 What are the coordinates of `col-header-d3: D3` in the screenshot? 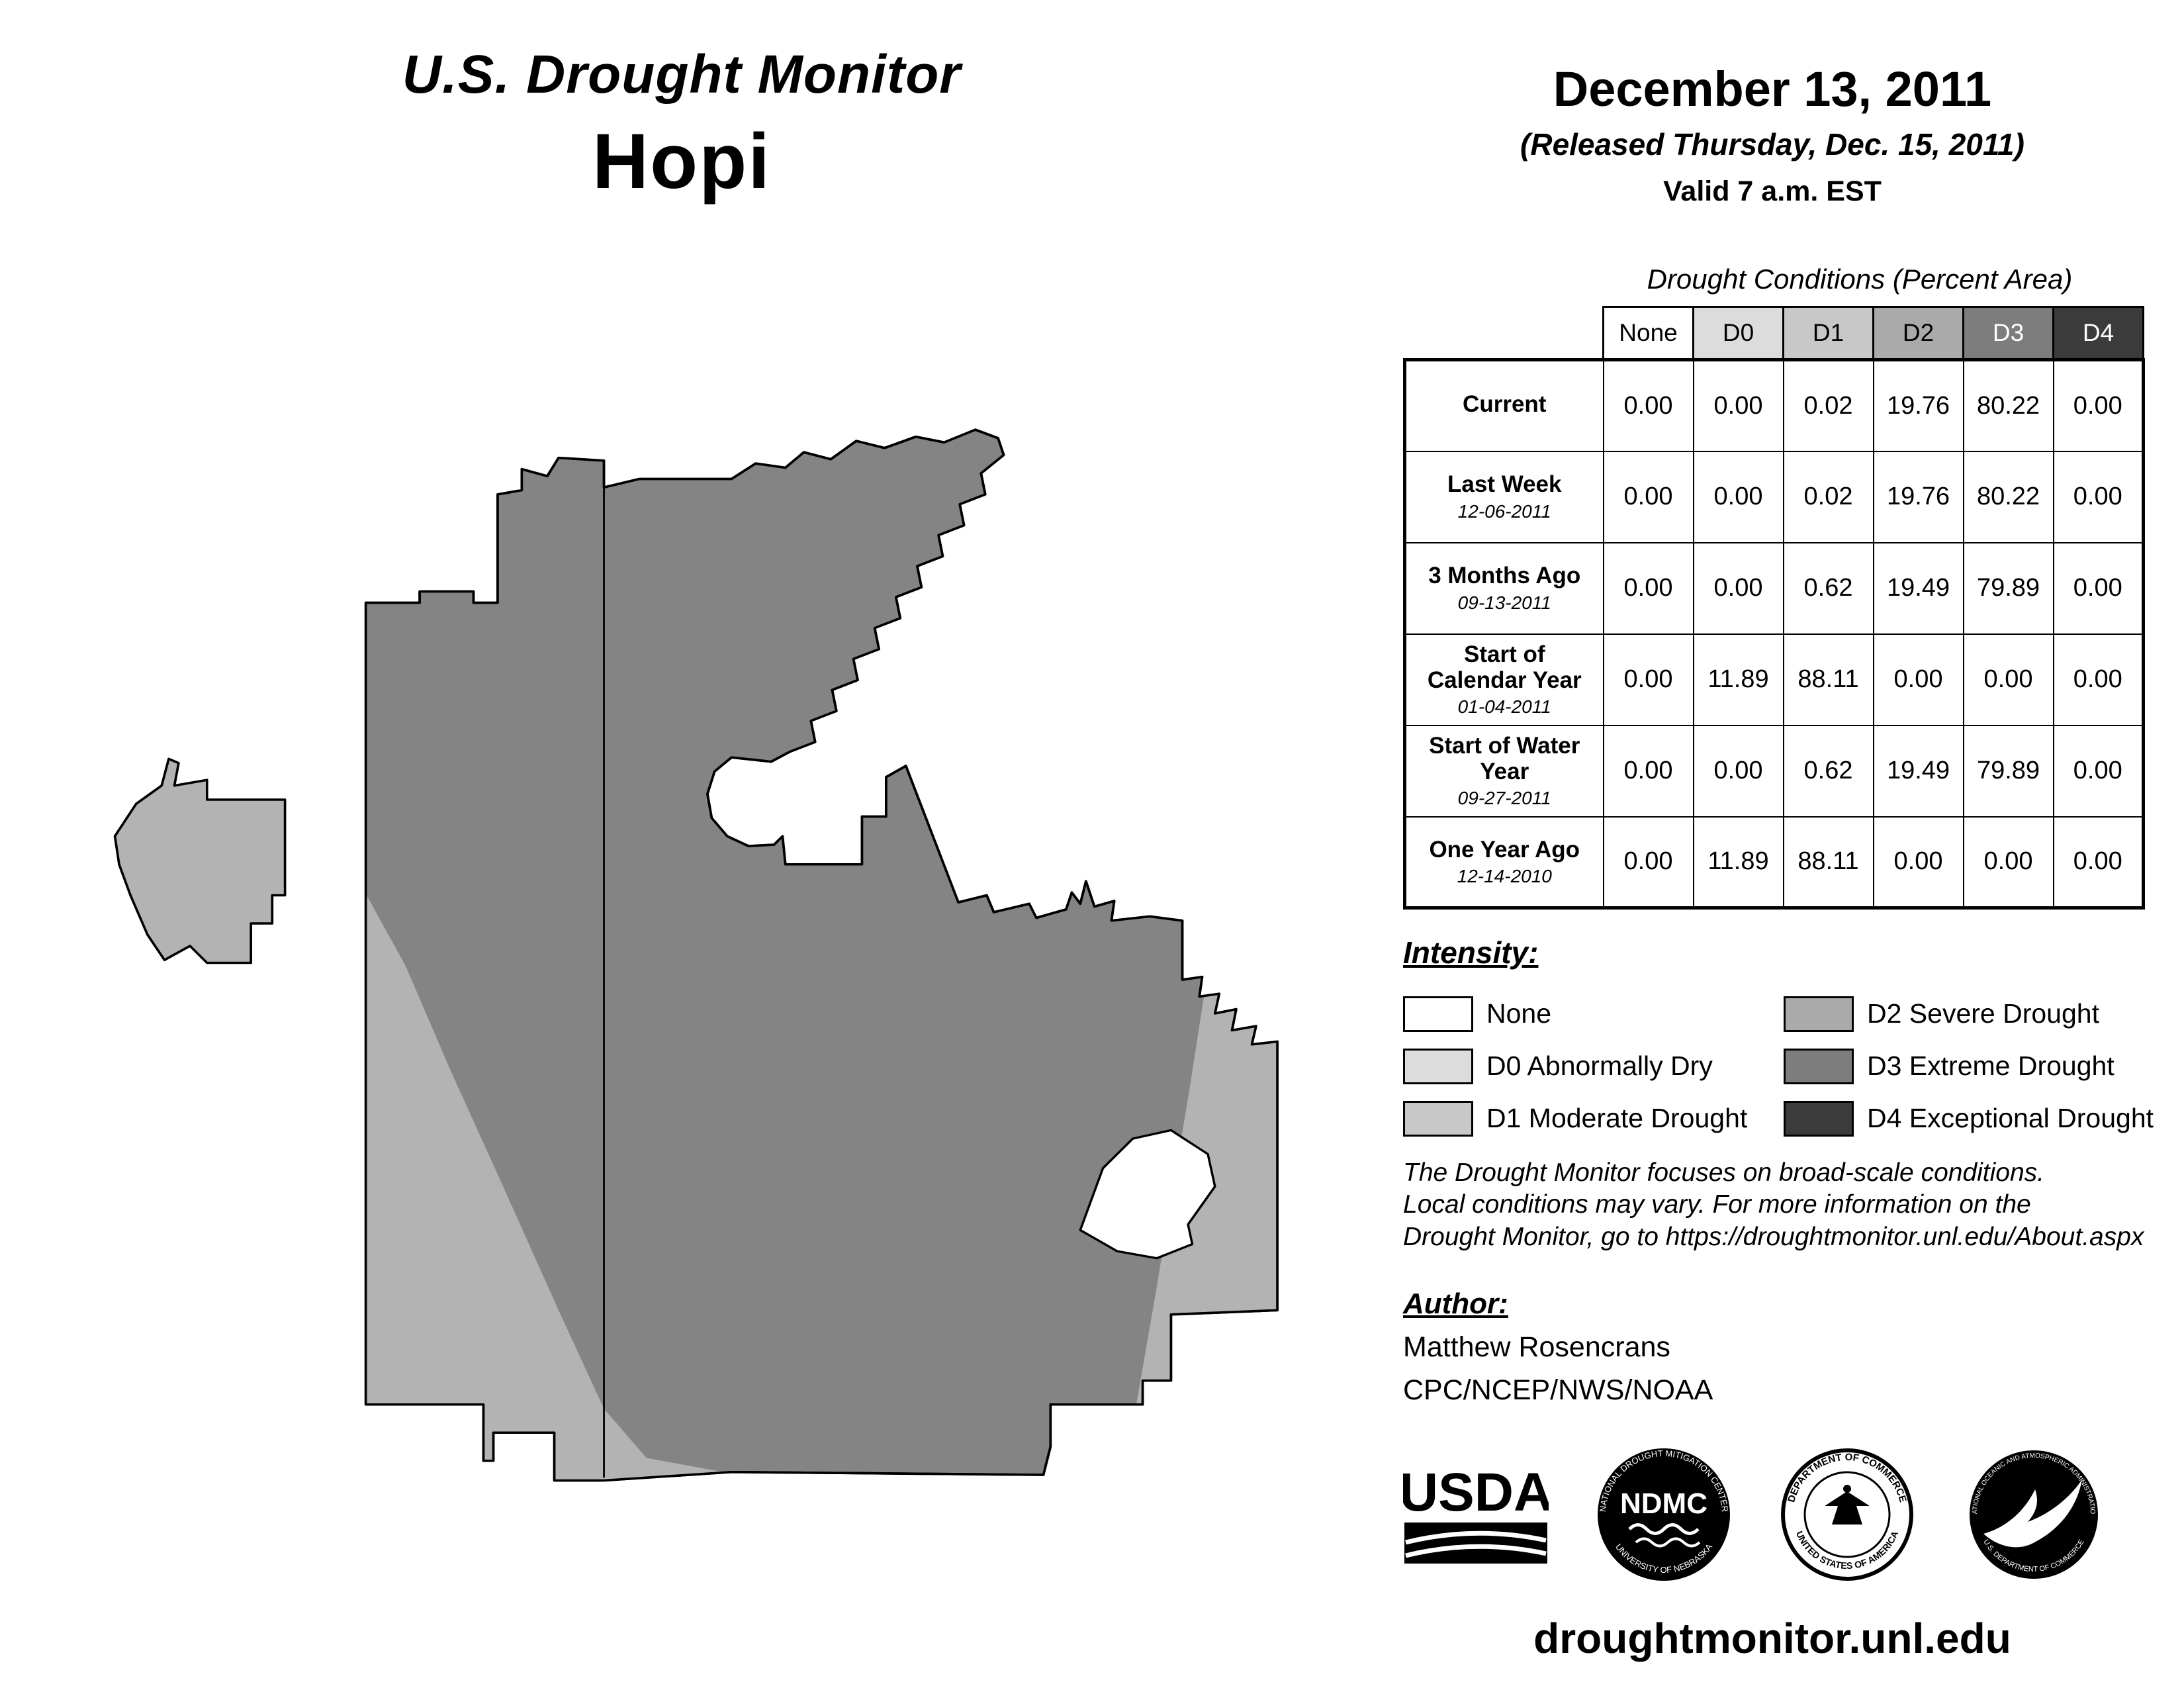 It's located at (2008, 333).